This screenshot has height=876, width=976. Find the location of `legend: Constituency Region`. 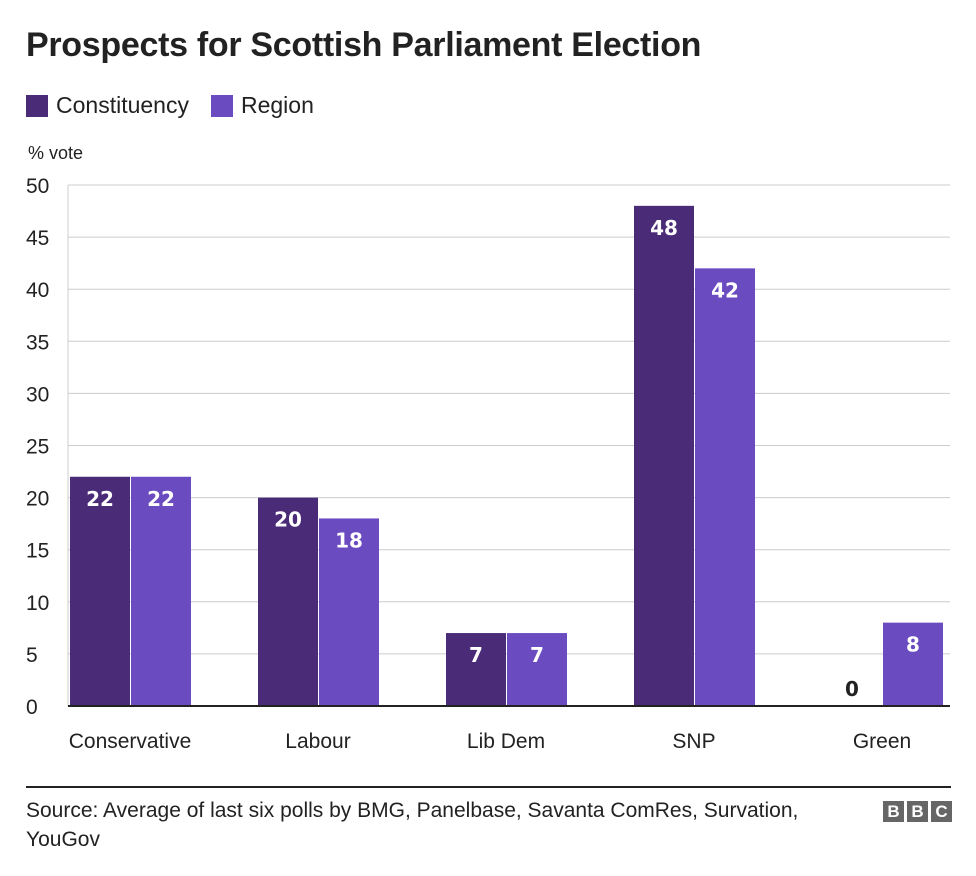

legend: Constituency Region is located at coordinates (181, 105).